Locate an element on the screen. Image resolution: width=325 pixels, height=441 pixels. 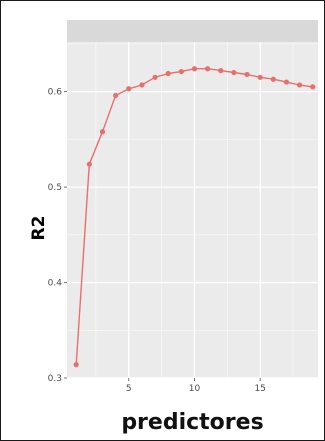
x-tick-label: 5 is located at coordinates (129, 389).